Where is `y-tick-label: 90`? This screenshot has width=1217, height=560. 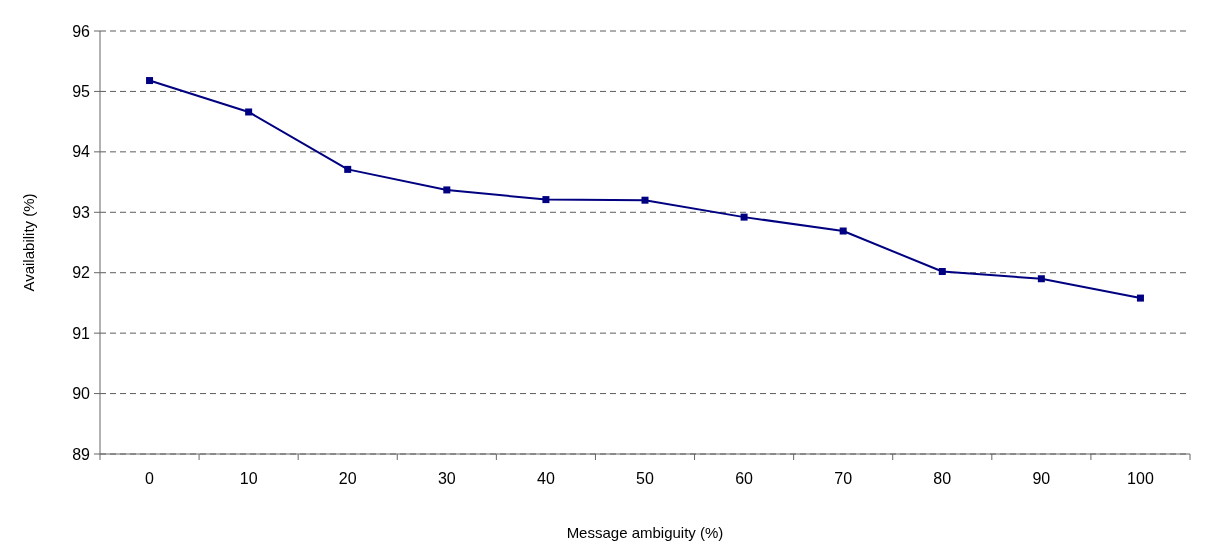
y-tick-label: 90 is located at coordinates (81, 394).